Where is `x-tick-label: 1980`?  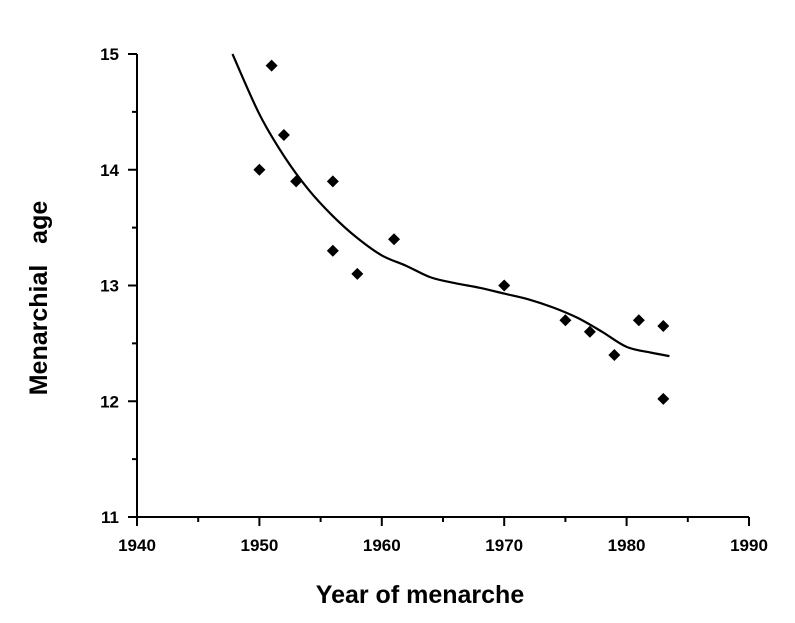
x-tick-label: 1980 is located at coordinates (627, 545).